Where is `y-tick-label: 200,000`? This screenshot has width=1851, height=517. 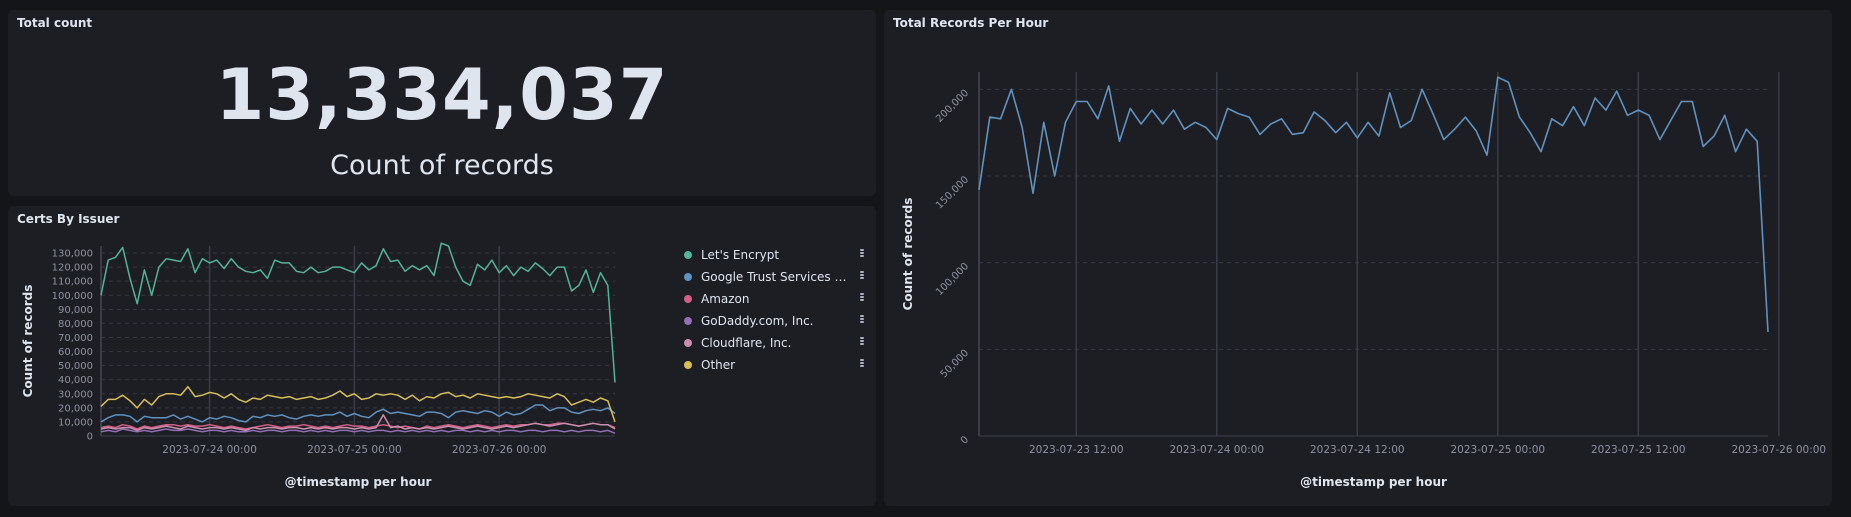
y-tick-label: 200,000 is located at coordinates (952, 106).